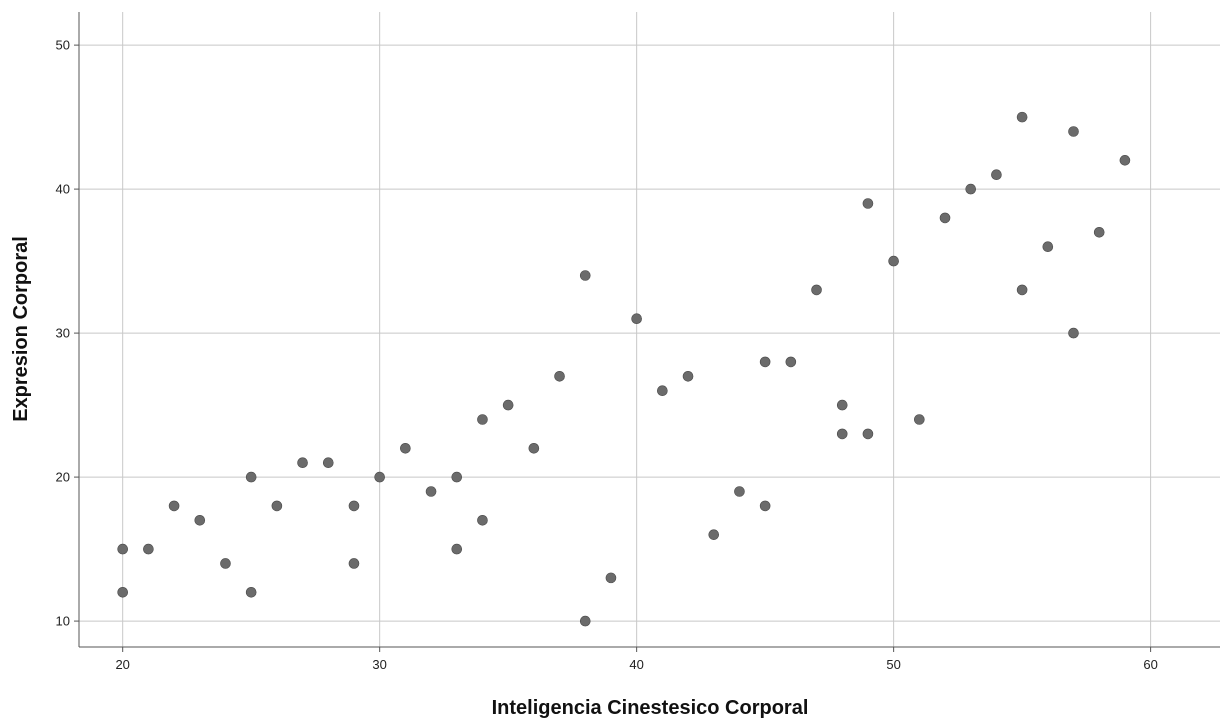 This screenshot has height=722, width=1224. I want to click on y-tick-label: 30, so click(63, 333).